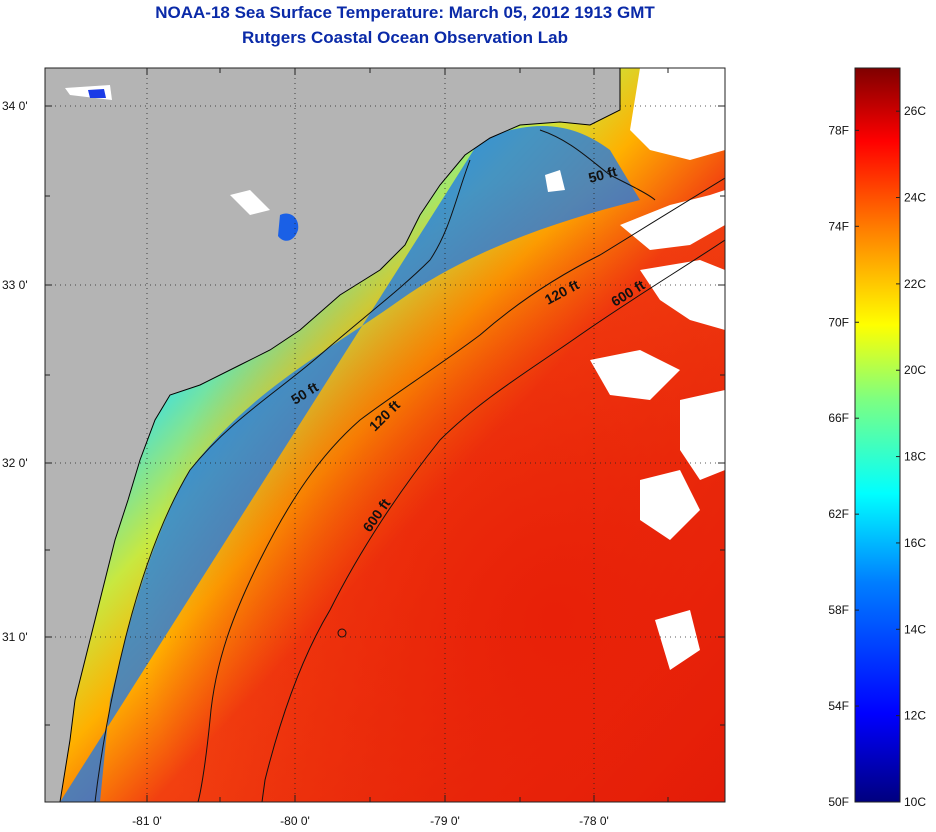 The width and height of the screenshot is (936, 832). I want to click on contour-ring, so click(342, 633).